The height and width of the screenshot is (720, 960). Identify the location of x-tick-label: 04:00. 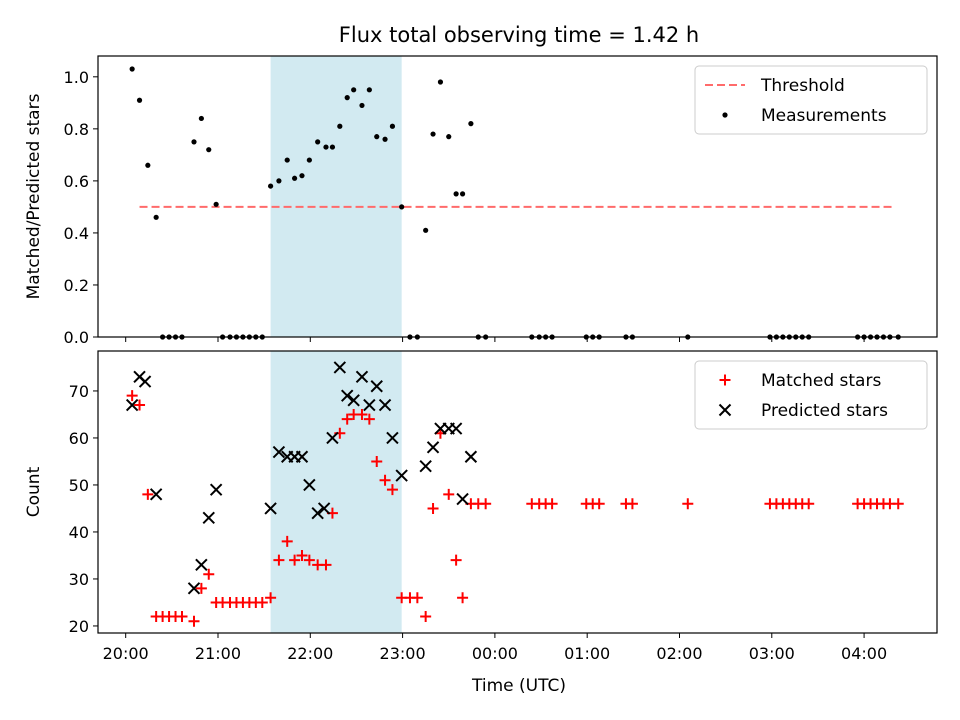
(864, 653).